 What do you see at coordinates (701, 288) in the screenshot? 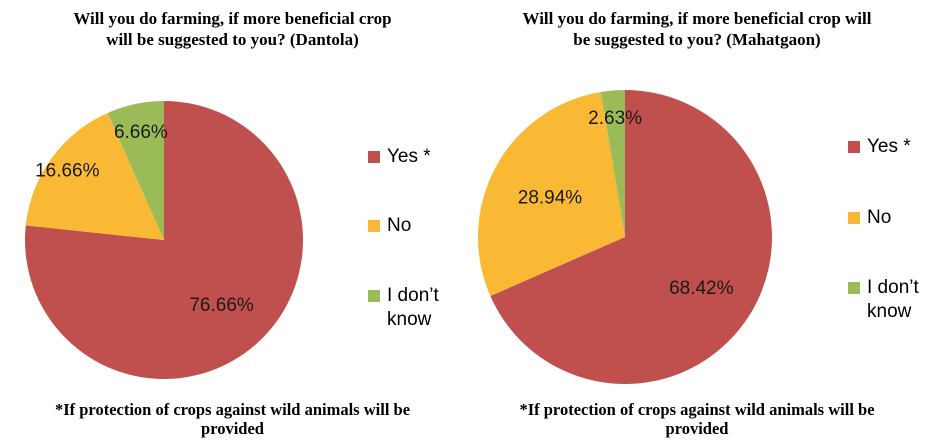
I see `data-label-yes: 68.42%` at bounding box center [701, 288].